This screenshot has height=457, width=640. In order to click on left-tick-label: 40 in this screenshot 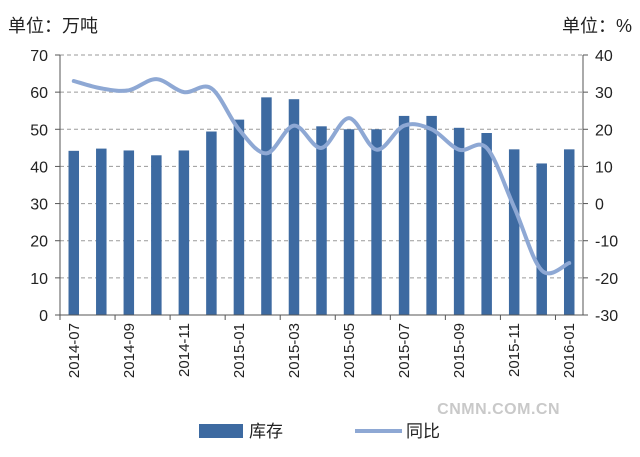, I will do `click(39, 167)`.